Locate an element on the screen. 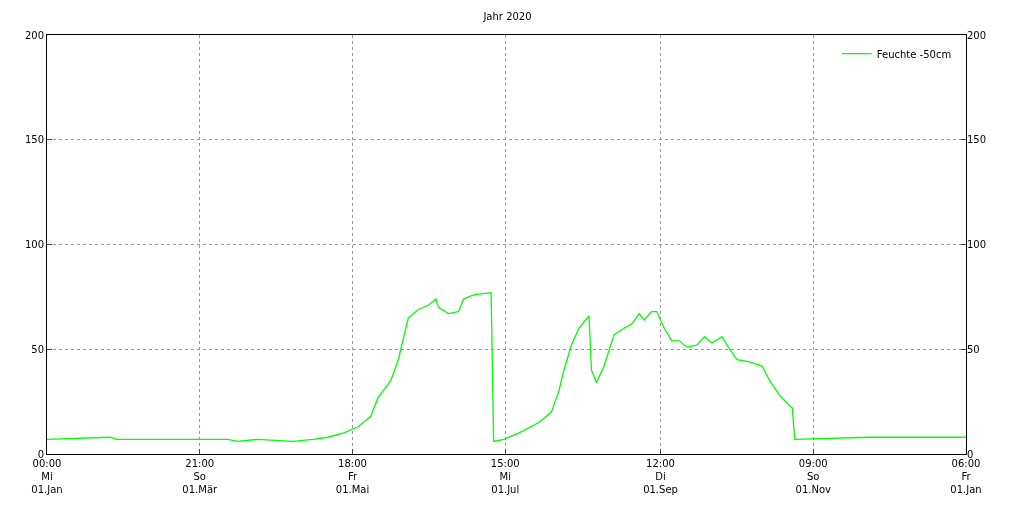 The width and height of the screenshot is (1015, 507). y-tick-label: 0 is located at coordinates (40, 454).